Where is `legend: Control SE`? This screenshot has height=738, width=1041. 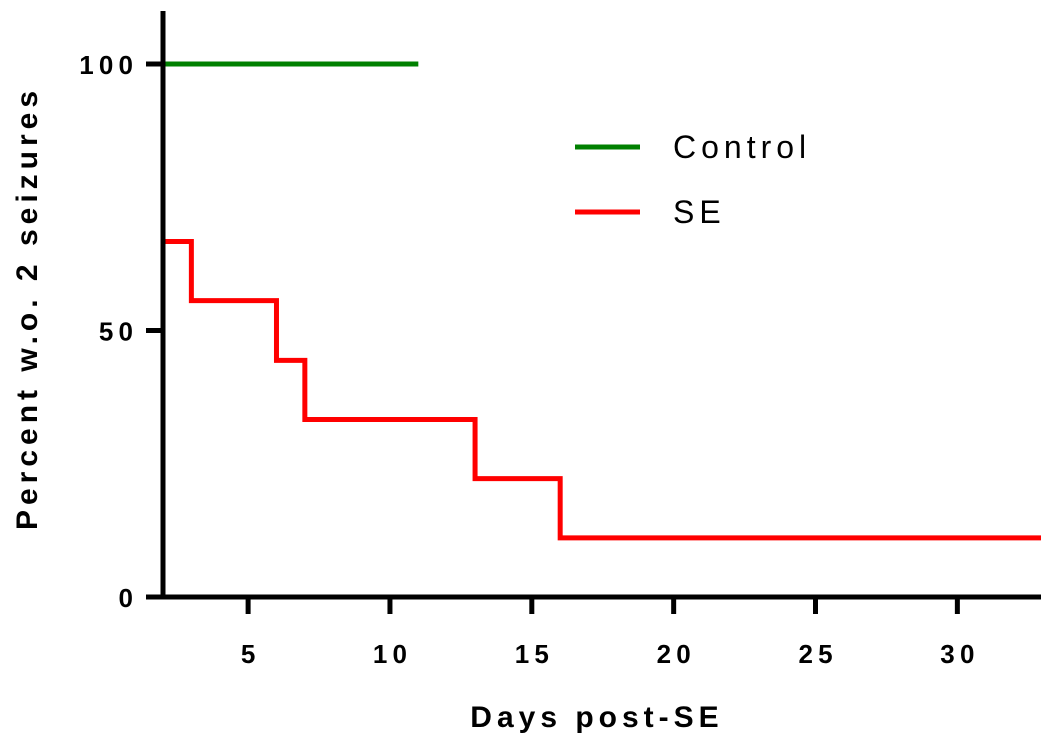
legend: Control SE is located at coordinates (693, 179).